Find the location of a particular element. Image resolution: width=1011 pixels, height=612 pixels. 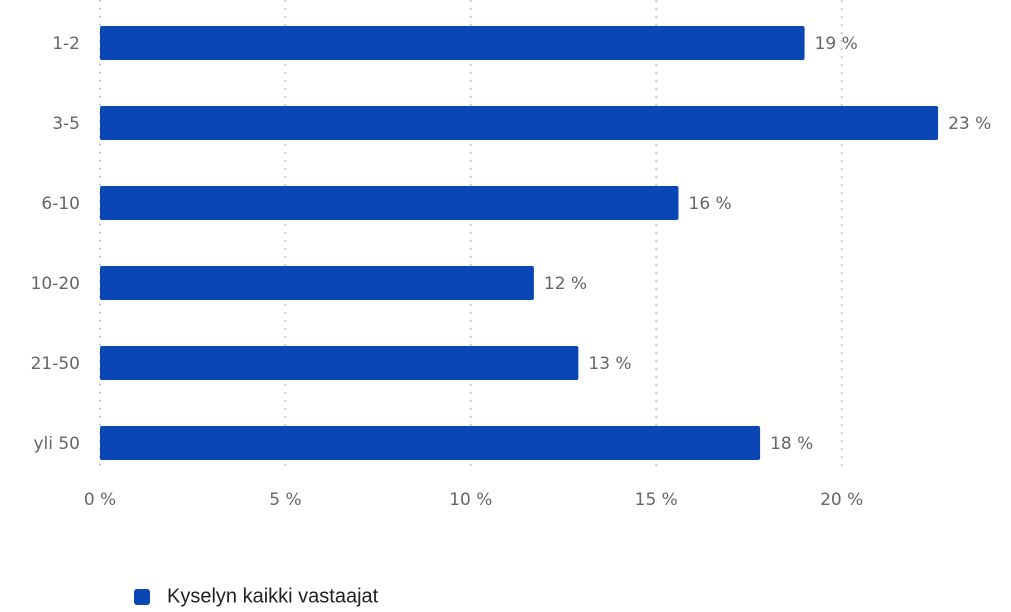

value-label: 19 % is located at coordinates (836, 44).